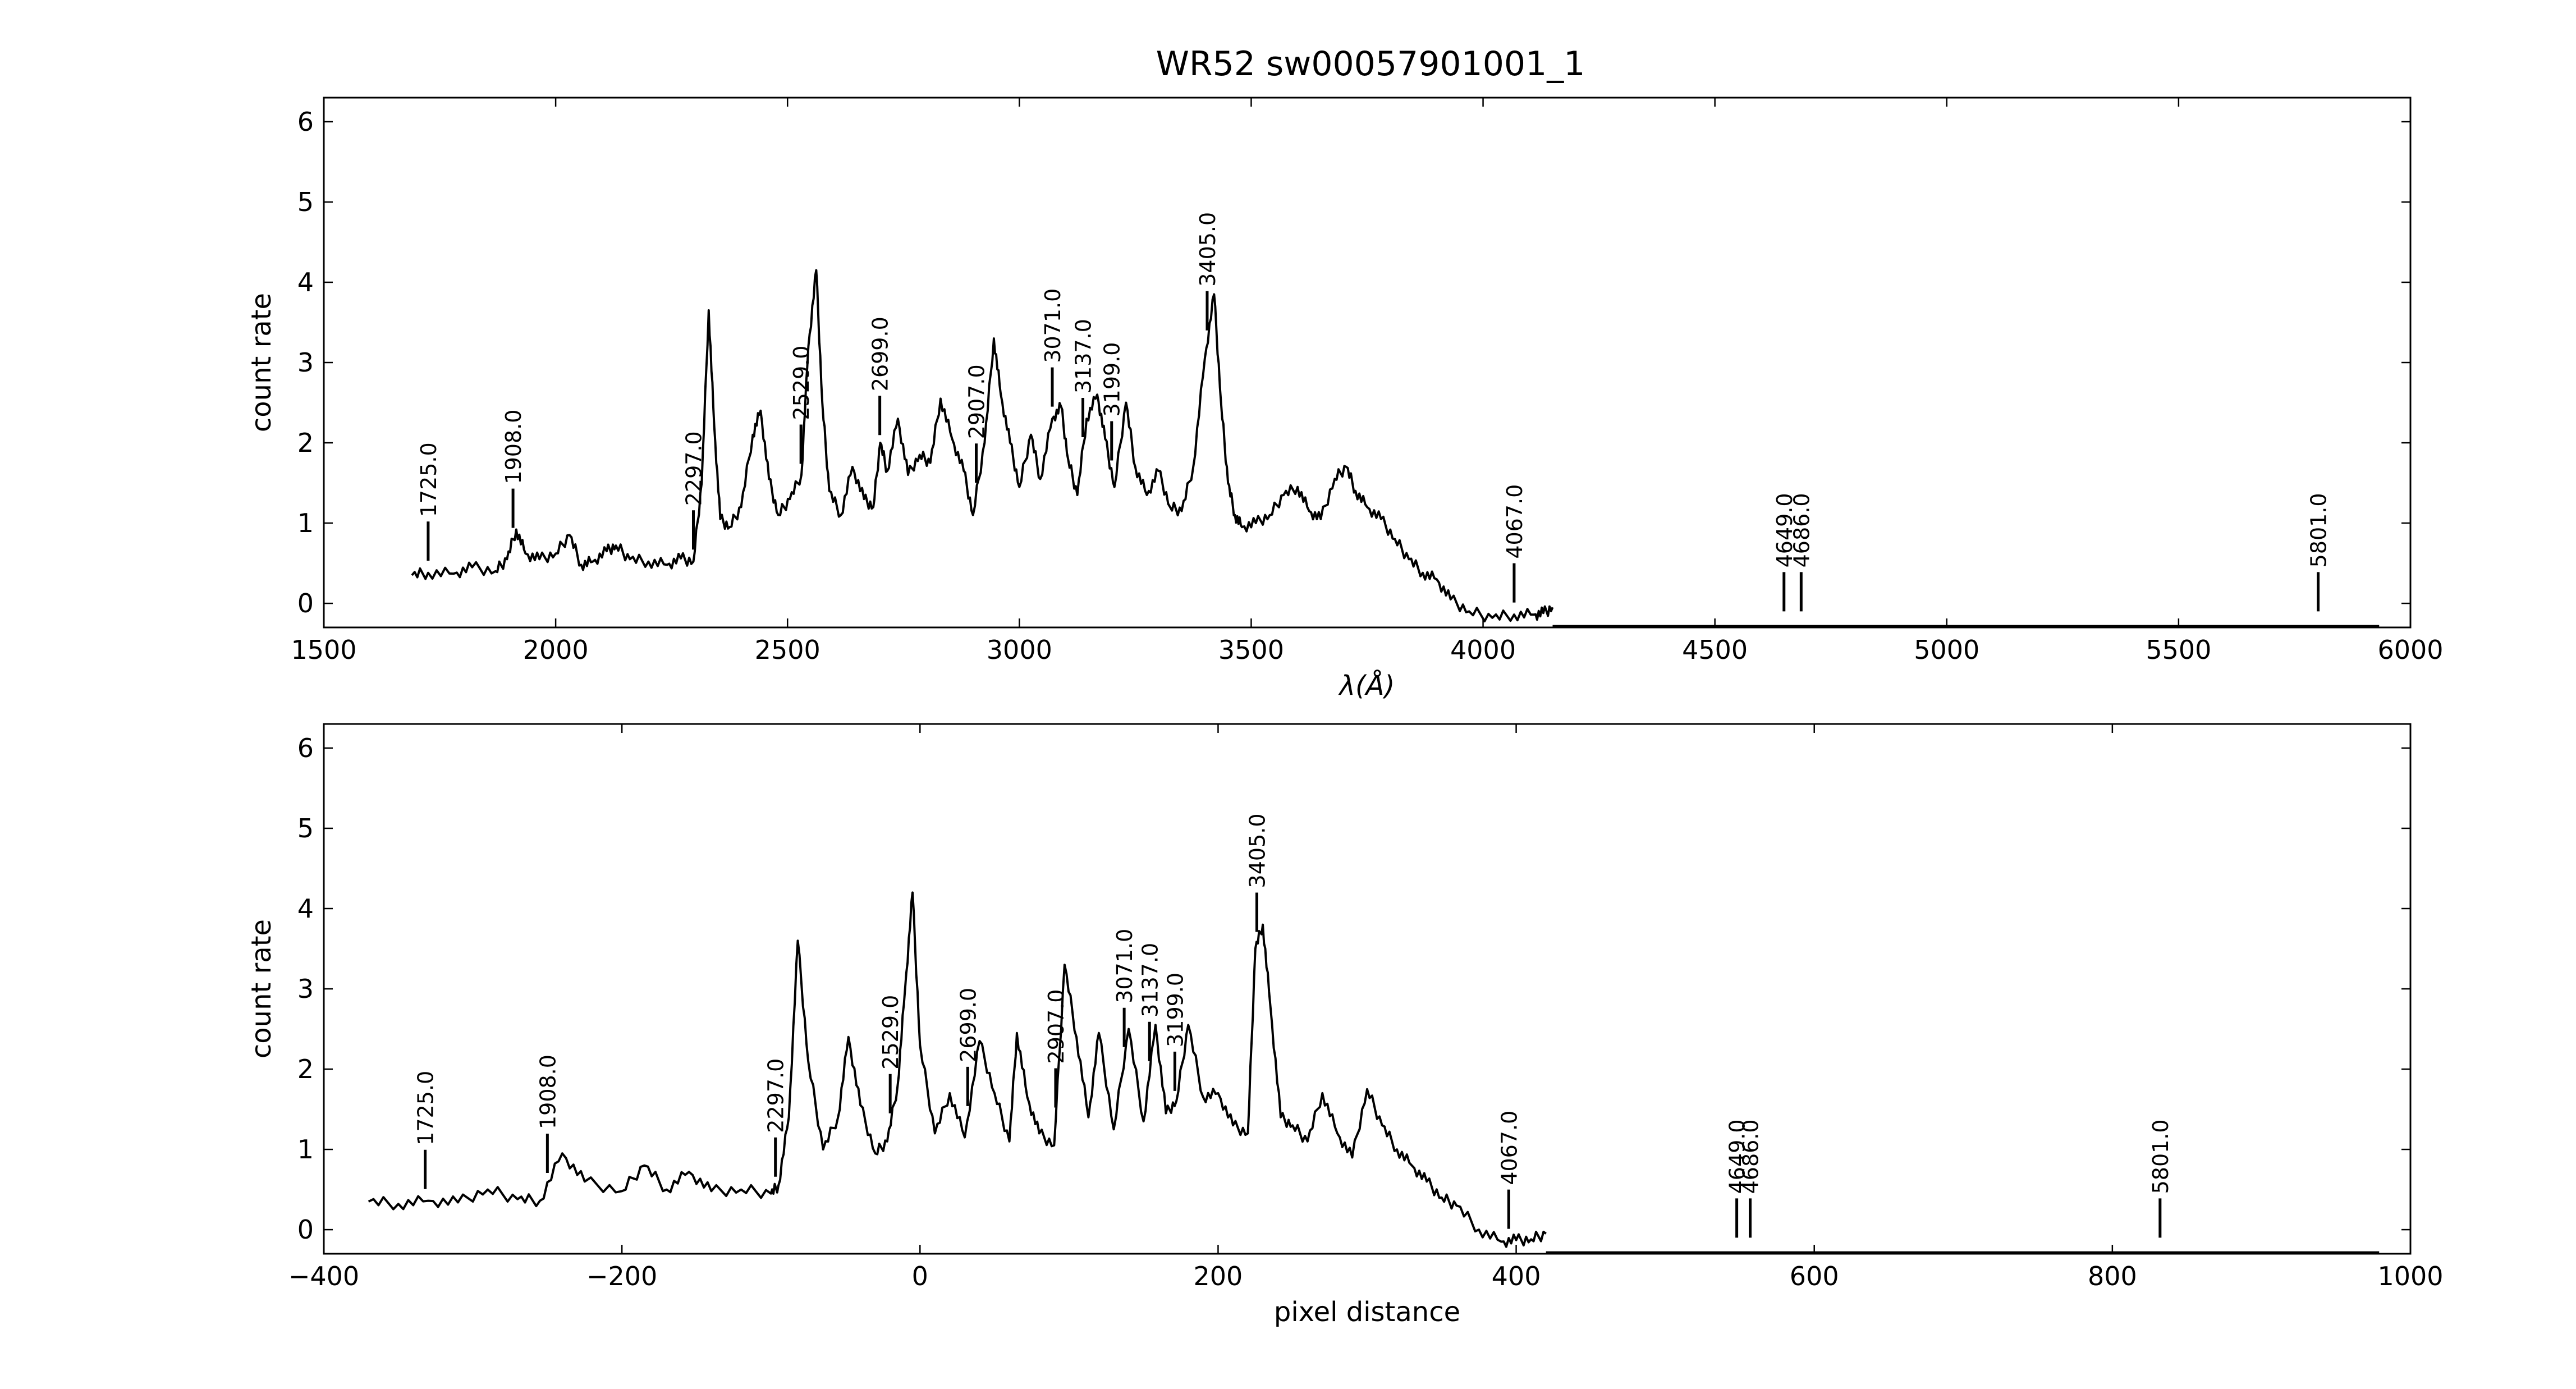 The width and height of the screenshot is (2576, 1389). Describe the element at coordinates (2410, 1276) in the screenshot. I see `x-tick-label: 1000` at that location.